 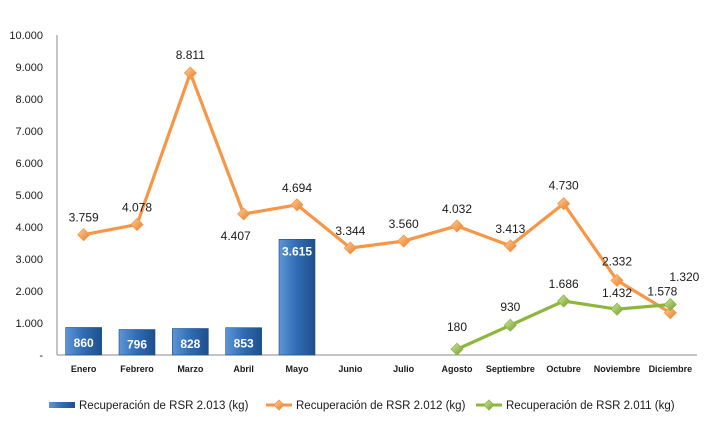 I want to click on y-tick-label: 8.000, so click(x=29, y=100).